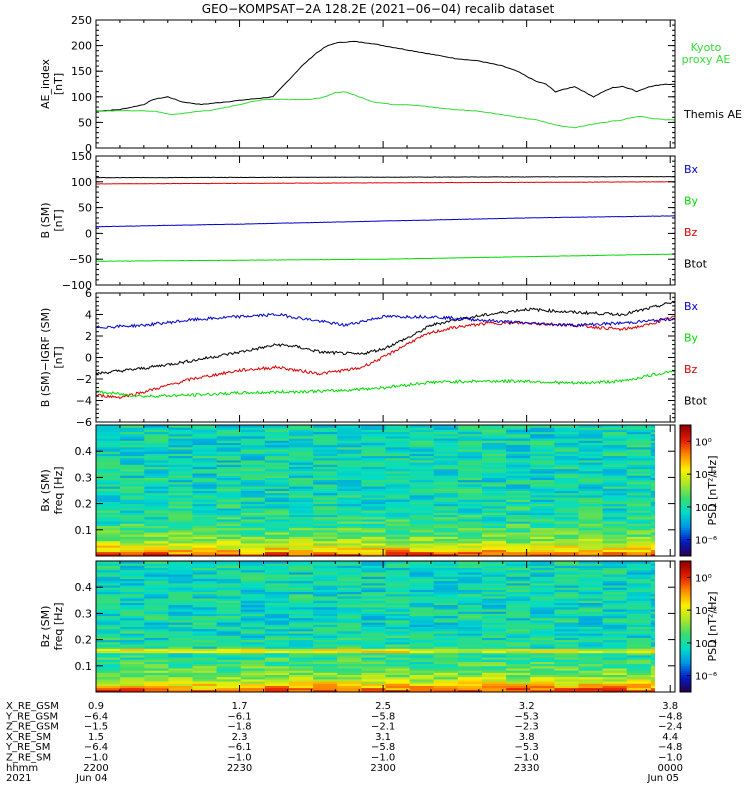  What do you see at coordinates (84, 477) in the screenshot?
I see `y-tick-label: 0.3` at bounding box center [84, 477].